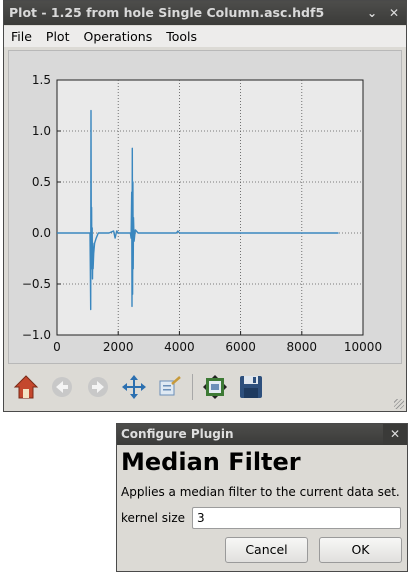 The height and width of the screenshot is (574, 410). I want to click on ok-button: OK, so click(360, 550).